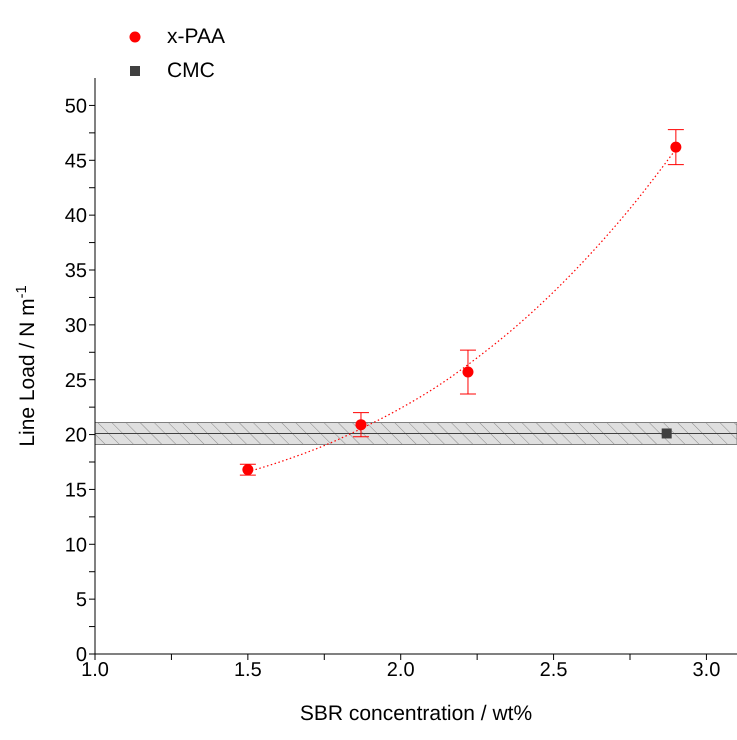  I want to click on x-tick-label: 2.5, so click(554, 670).